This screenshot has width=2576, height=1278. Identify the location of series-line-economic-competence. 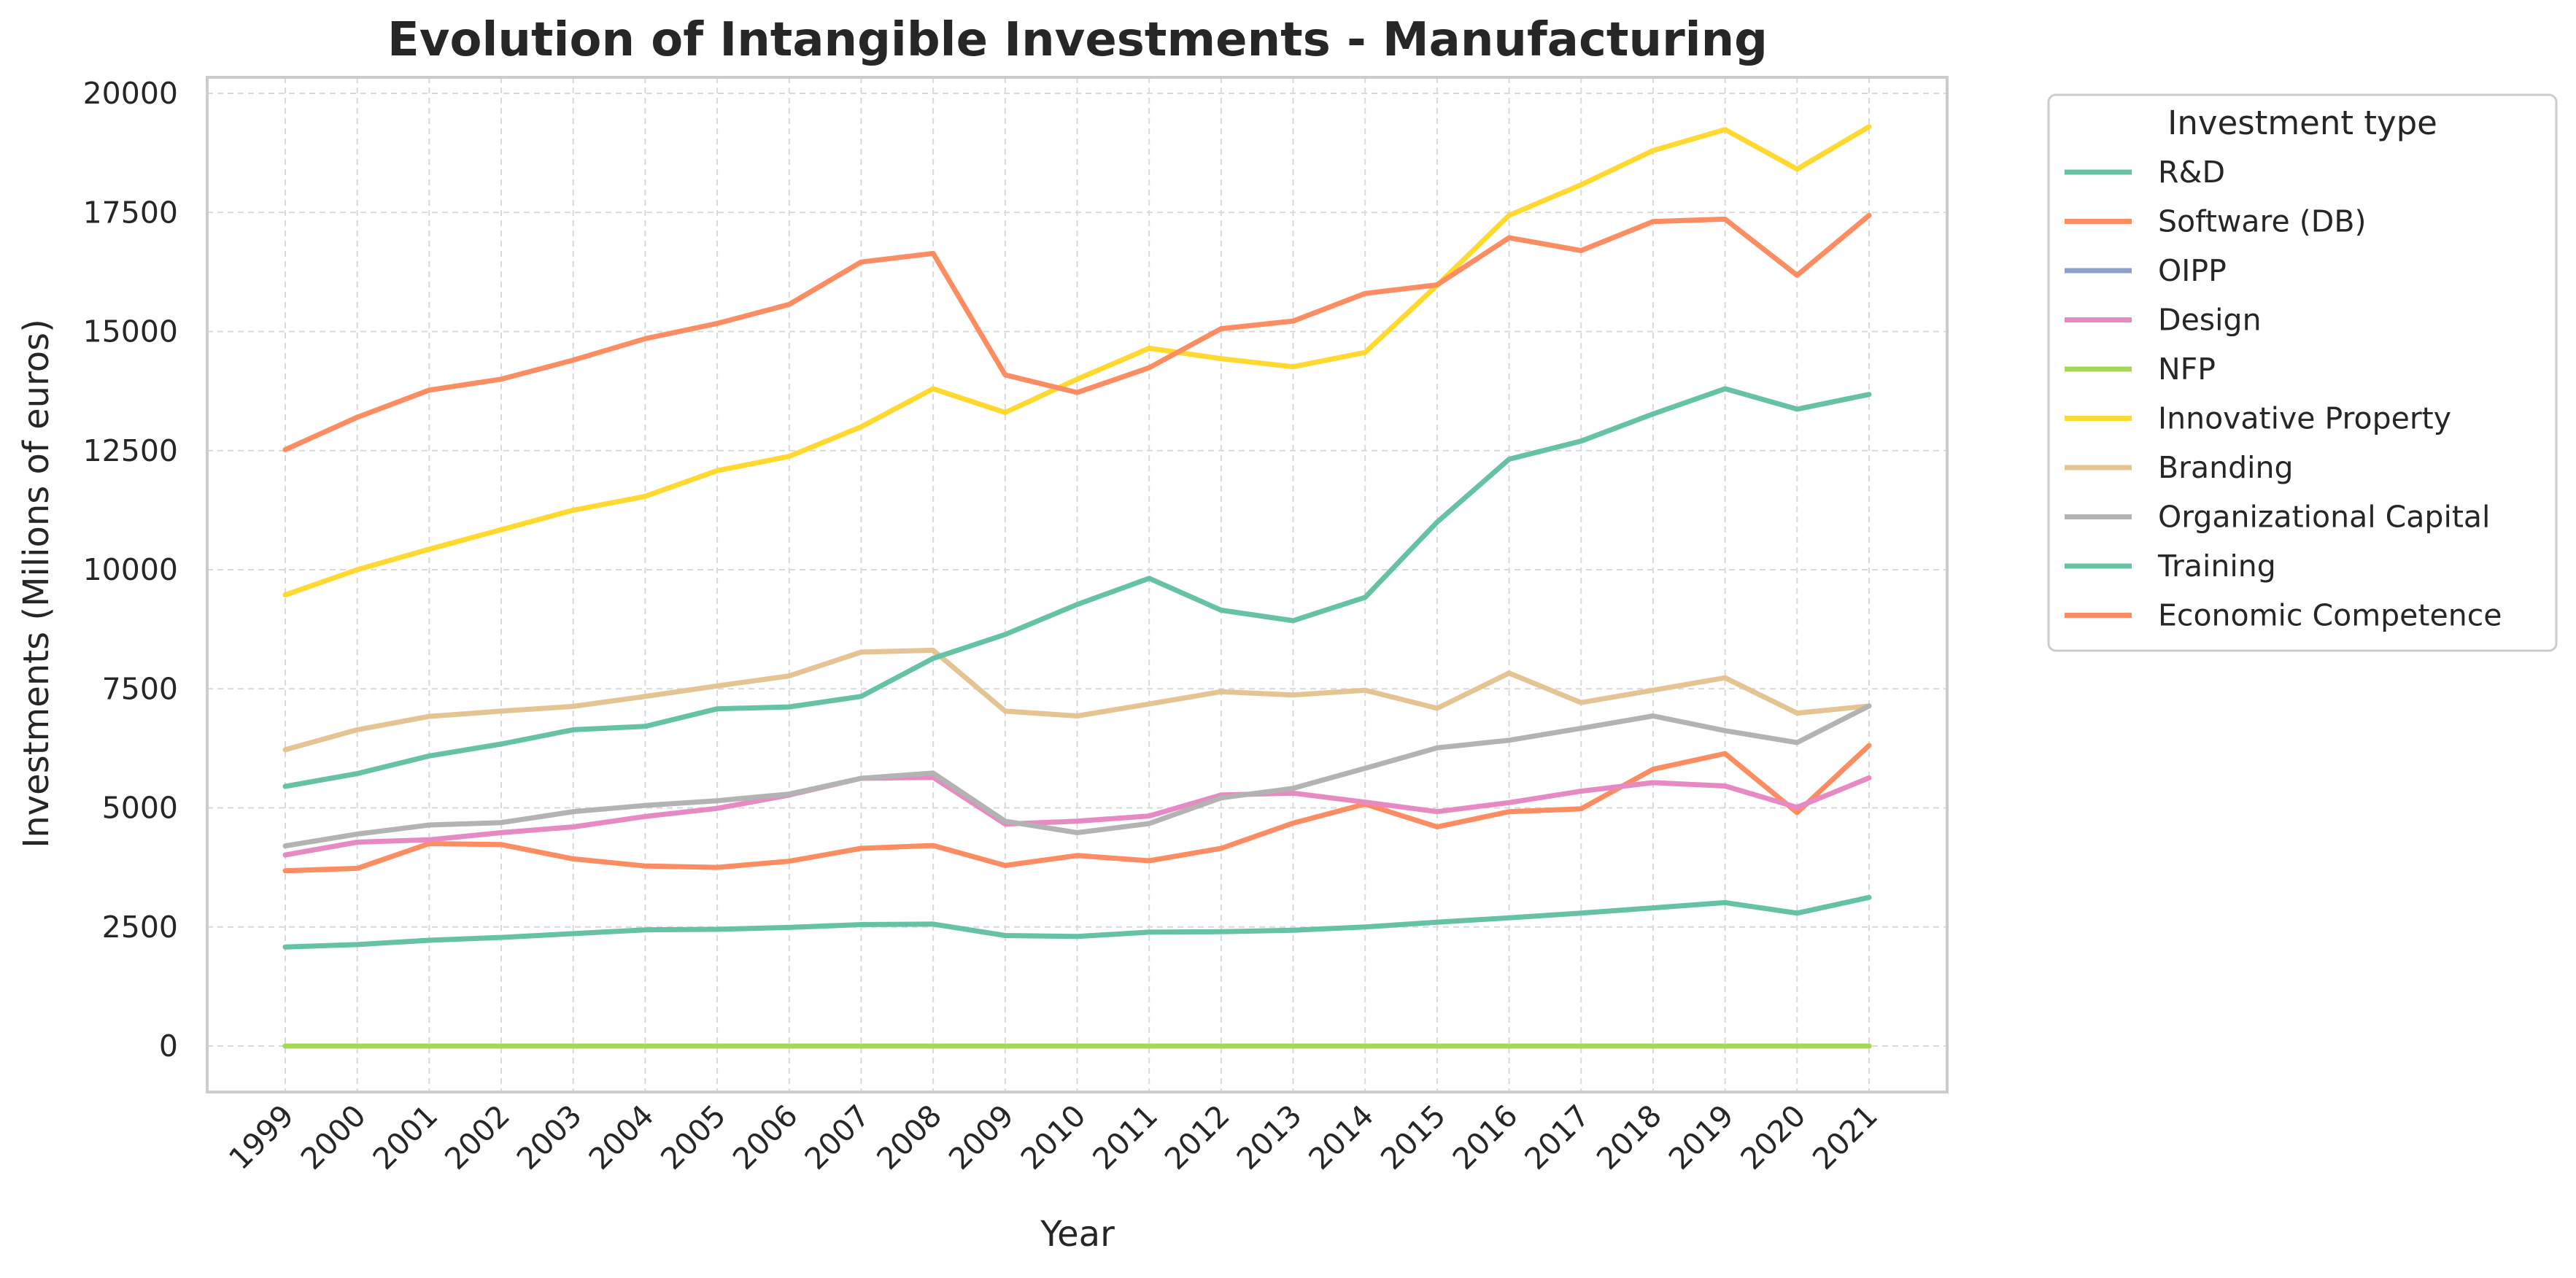
(1077, 332).